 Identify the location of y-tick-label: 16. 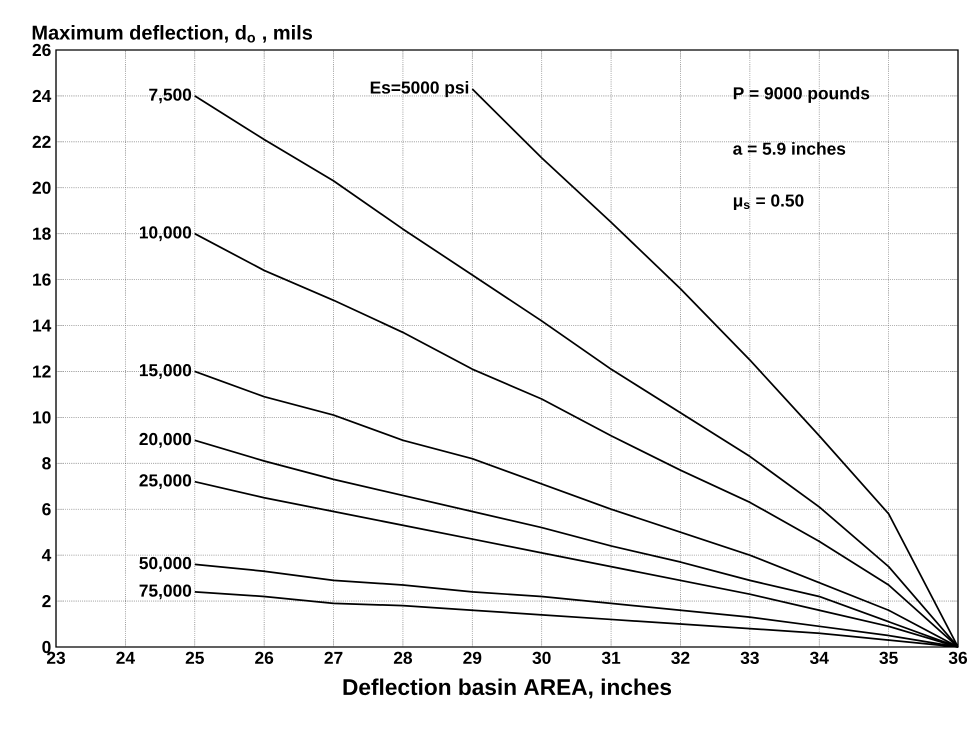
(42, 279).